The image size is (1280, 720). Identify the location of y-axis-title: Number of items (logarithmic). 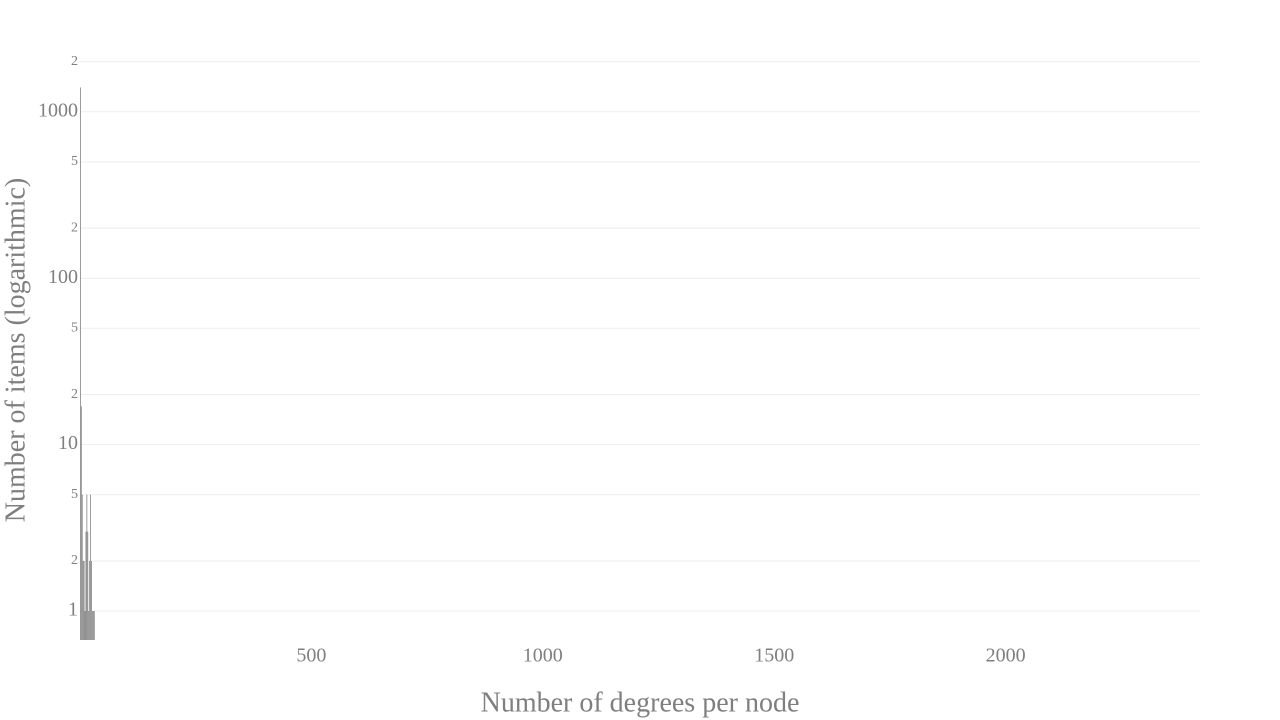
(15, 350).